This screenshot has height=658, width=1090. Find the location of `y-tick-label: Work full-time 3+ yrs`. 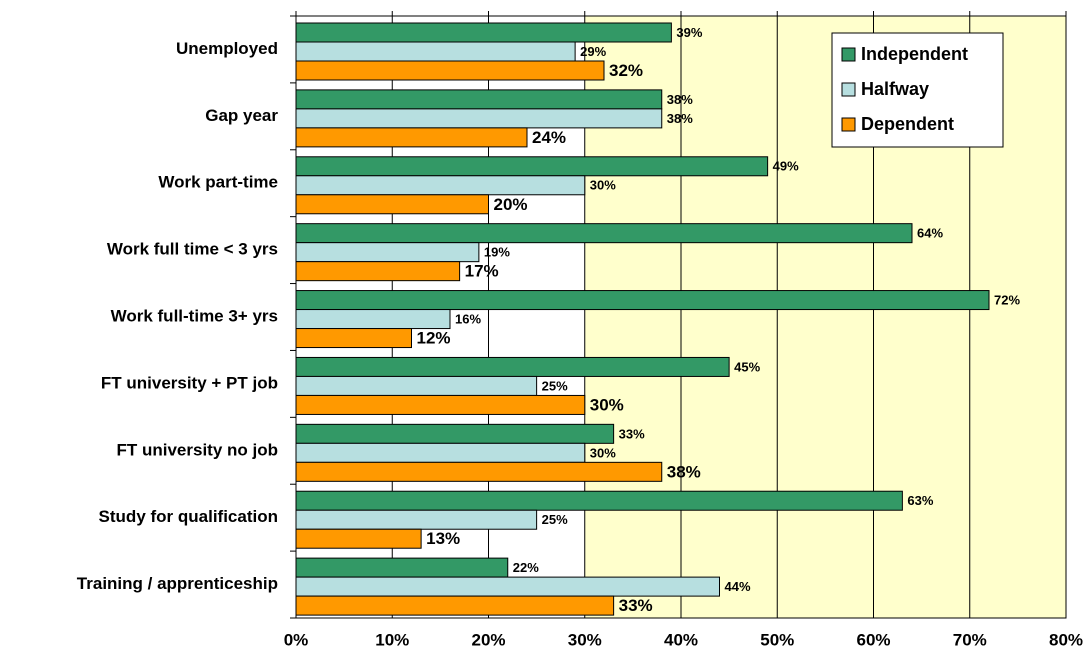

y-tick-label: Work full-time 3+ yrs is located at coordinates (194, 315).